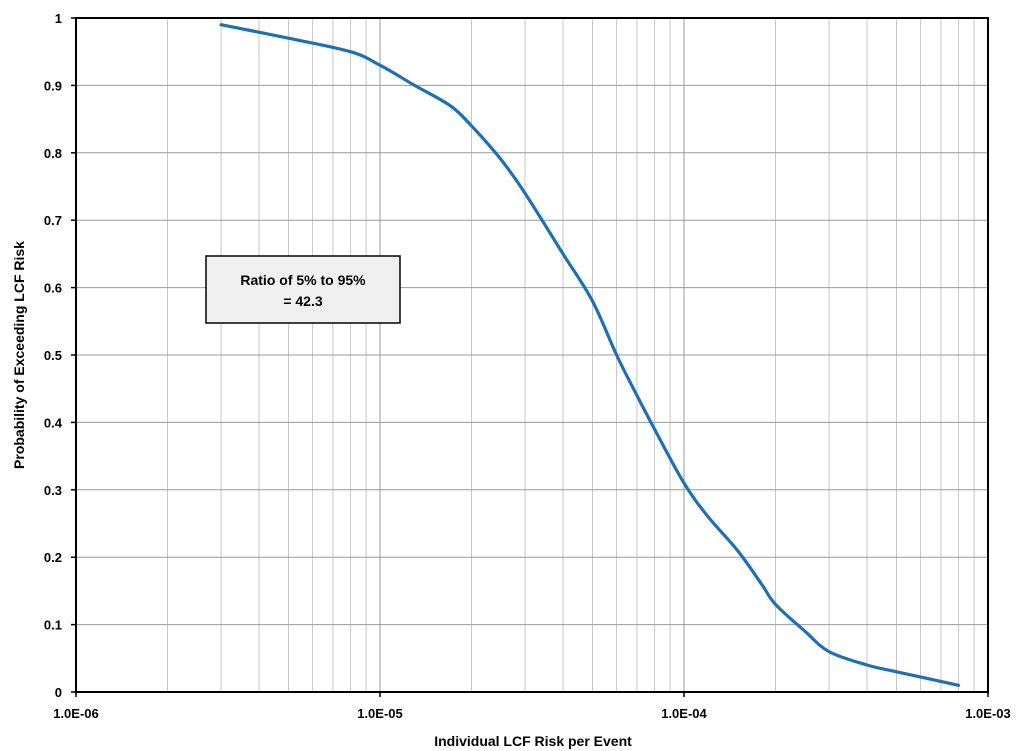 The height and width of the screenshot is (751, 1016). I want to click on y-tick-label: 0.1, so click(53, 625).